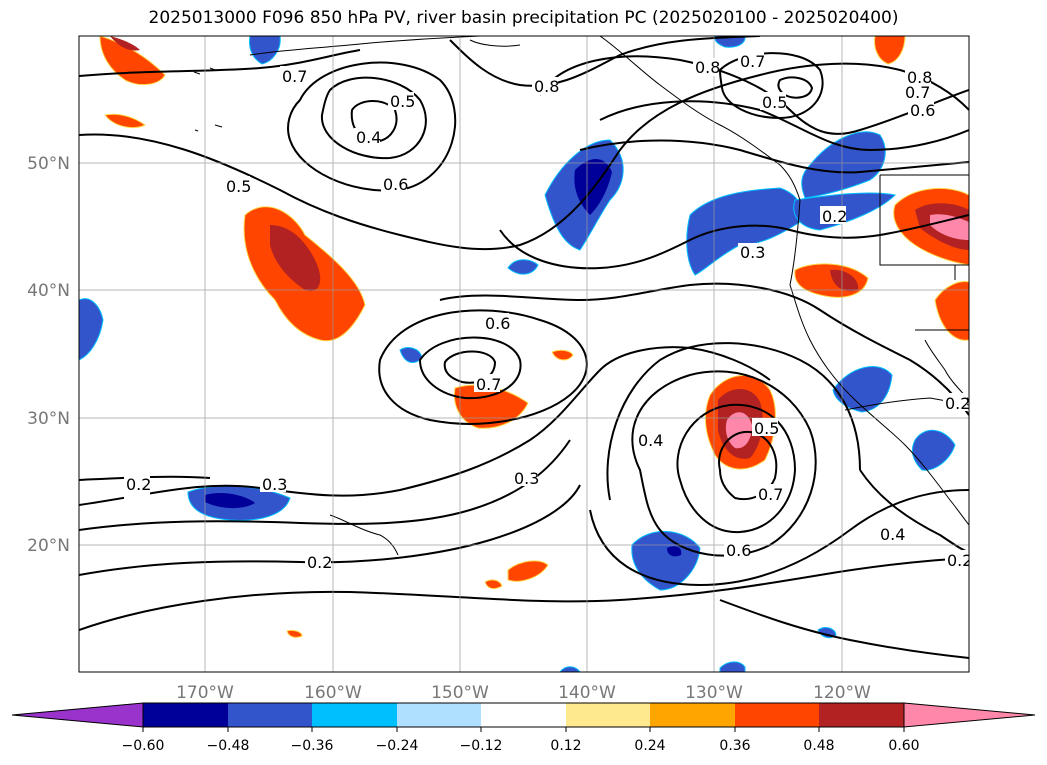  What do you see at coordinates (48, 164) in the screenshot?
I see `lat-label: 50°N` at bounding box center [48, 164].